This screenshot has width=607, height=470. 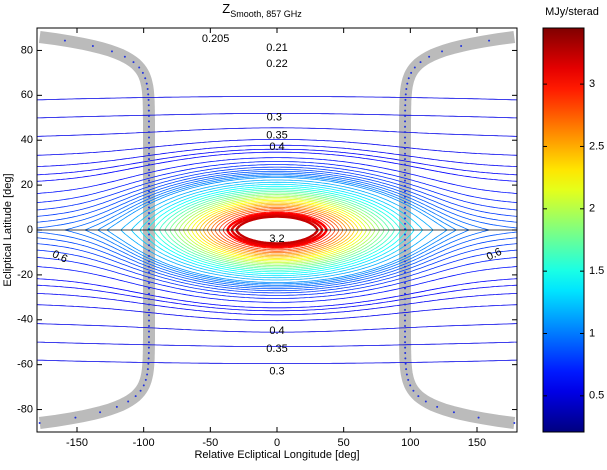 I want to click on y-tick-label: 0, so click(x=30, y=230).